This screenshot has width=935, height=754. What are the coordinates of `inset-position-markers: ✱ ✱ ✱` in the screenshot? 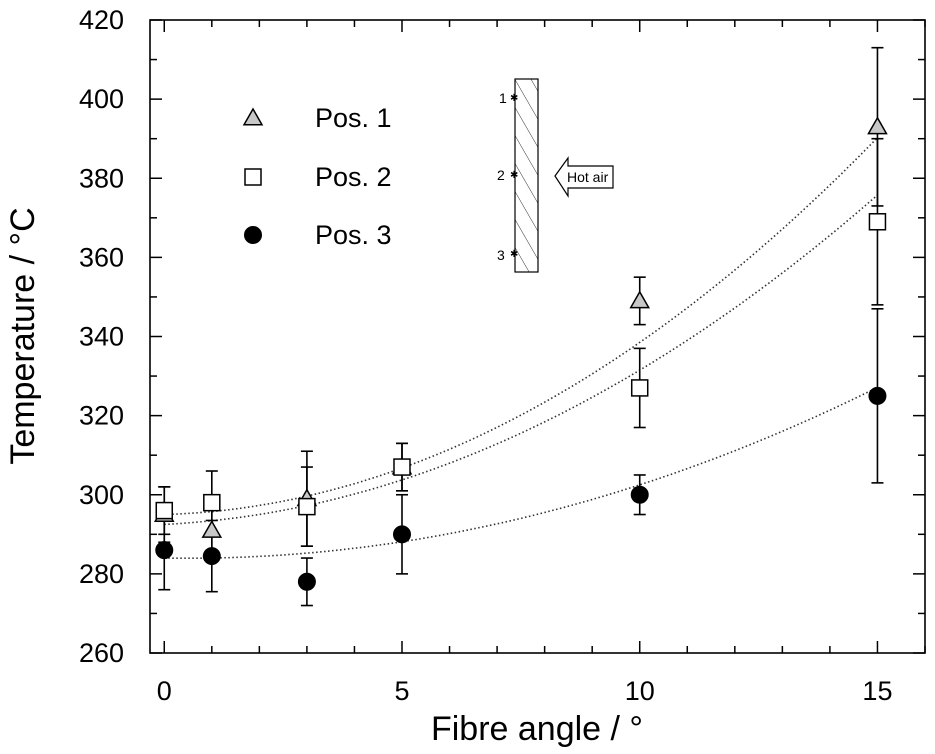 It's located at (514, 176).